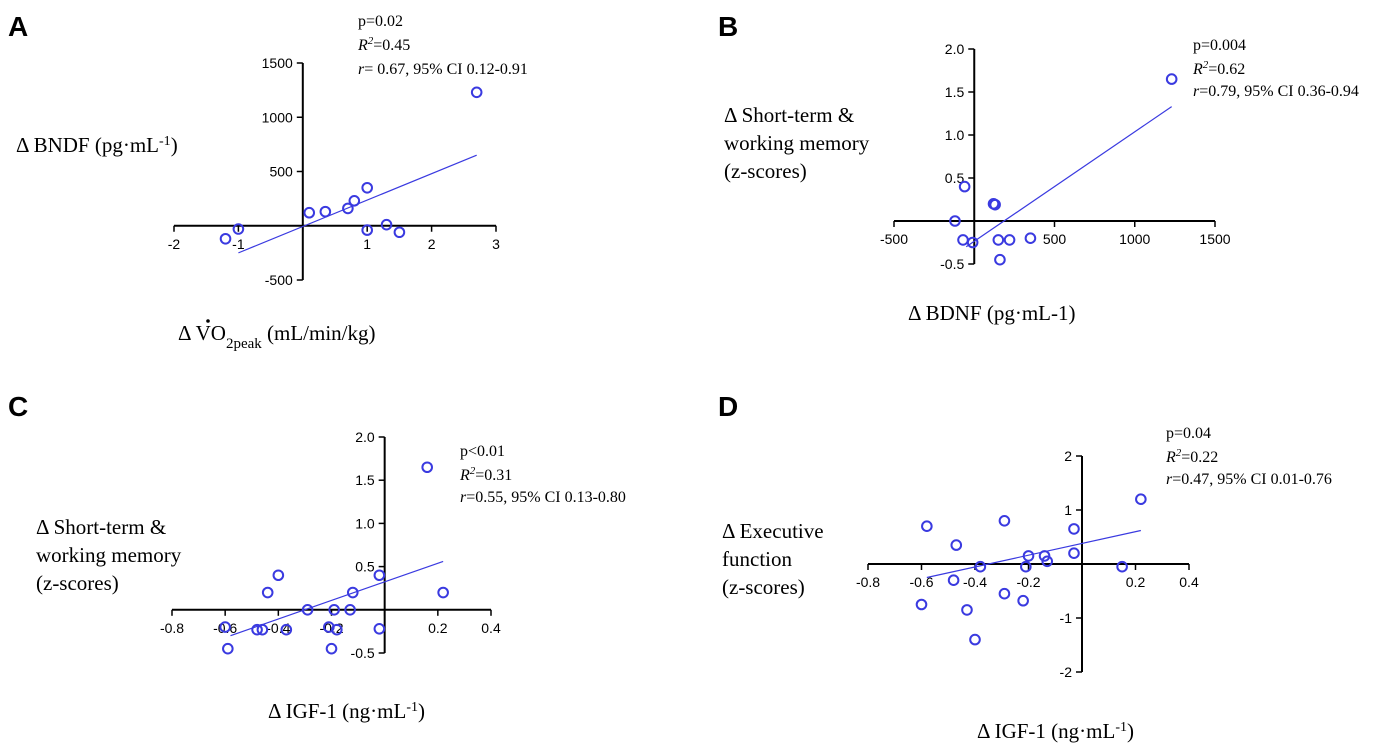 This screenshot has height=746, width=1399. I want to click on y-tick-label-d: 2, so click(1068, 456).